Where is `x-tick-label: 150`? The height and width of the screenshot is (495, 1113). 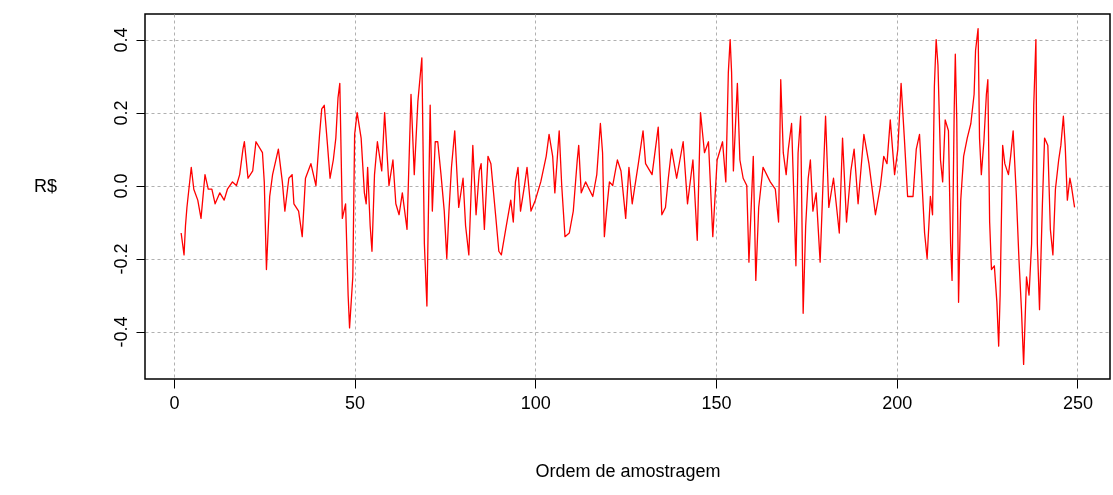 x-tick-label: 150 is located at coordinates (716, 402).